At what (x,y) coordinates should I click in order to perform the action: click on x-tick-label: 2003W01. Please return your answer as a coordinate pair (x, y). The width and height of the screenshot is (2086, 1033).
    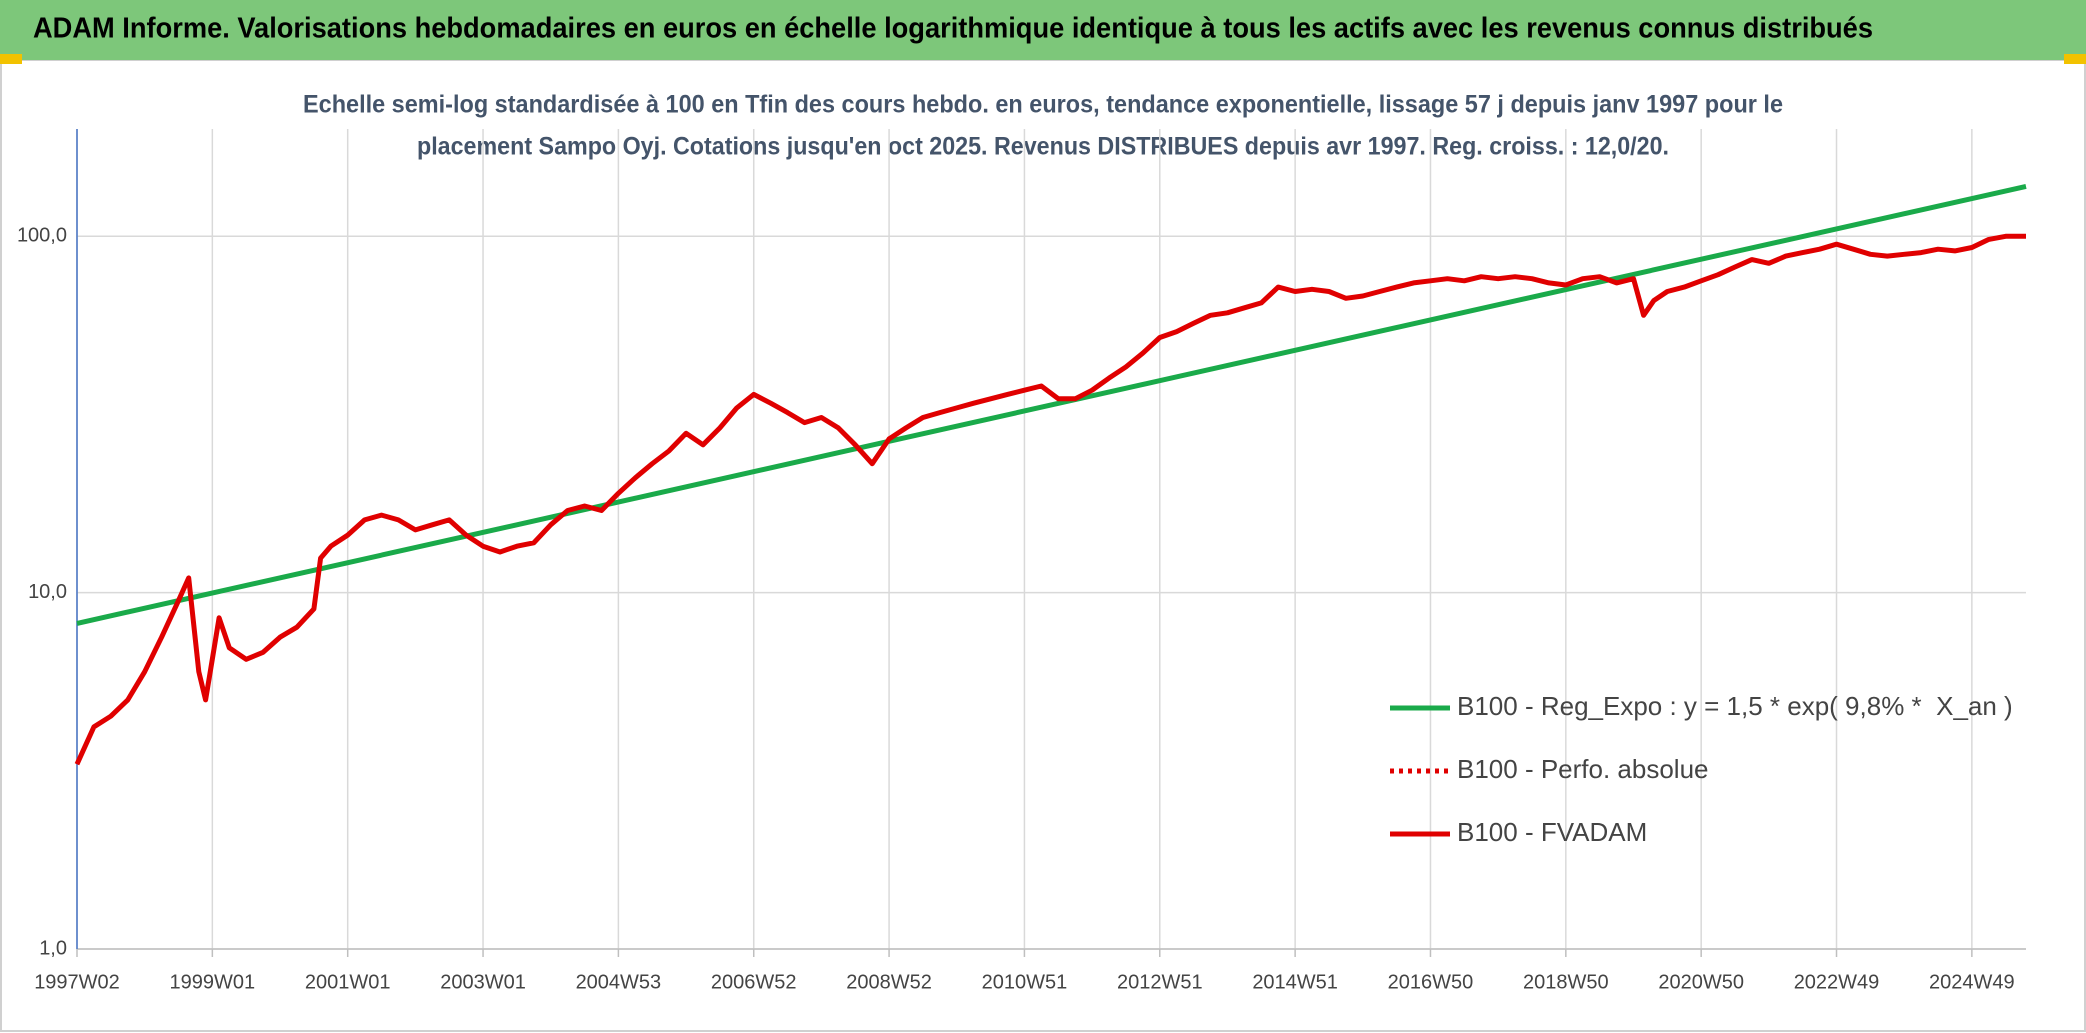
    Looking at the image, I should click on (483, 982).